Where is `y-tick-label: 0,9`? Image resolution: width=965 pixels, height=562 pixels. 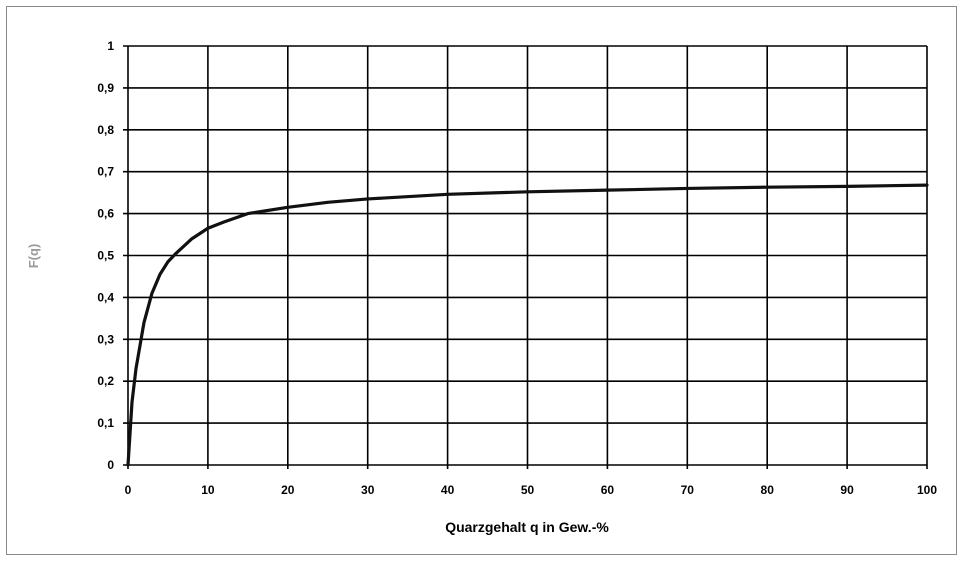
y-tick-label: 0,9 is located at coordinates (105, 88).